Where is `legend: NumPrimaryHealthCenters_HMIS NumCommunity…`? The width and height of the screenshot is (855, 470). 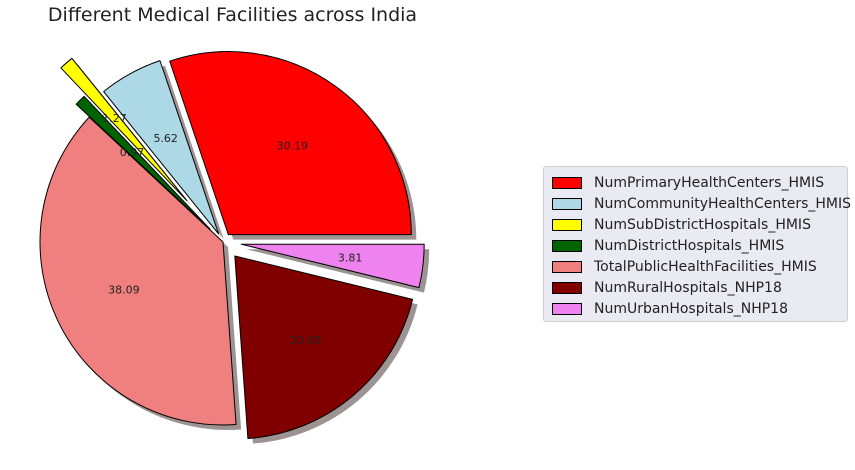
legend: NumPrimaryHealthCenters_HMIS NumCommunity… is located at coordinates (697, 244).